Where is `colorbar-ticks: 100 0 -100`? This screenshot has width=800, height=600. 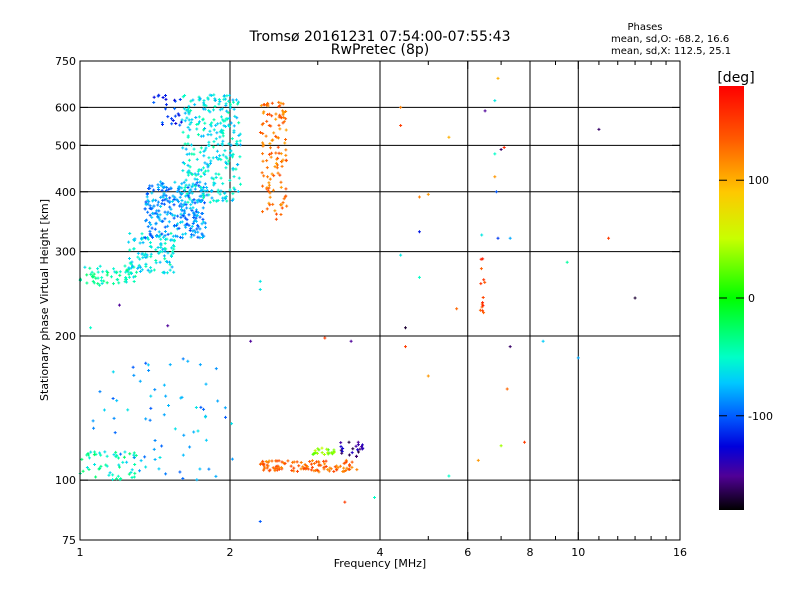
colorbar-ticks: 100 0 -100 is located at coordinates (746, 298).